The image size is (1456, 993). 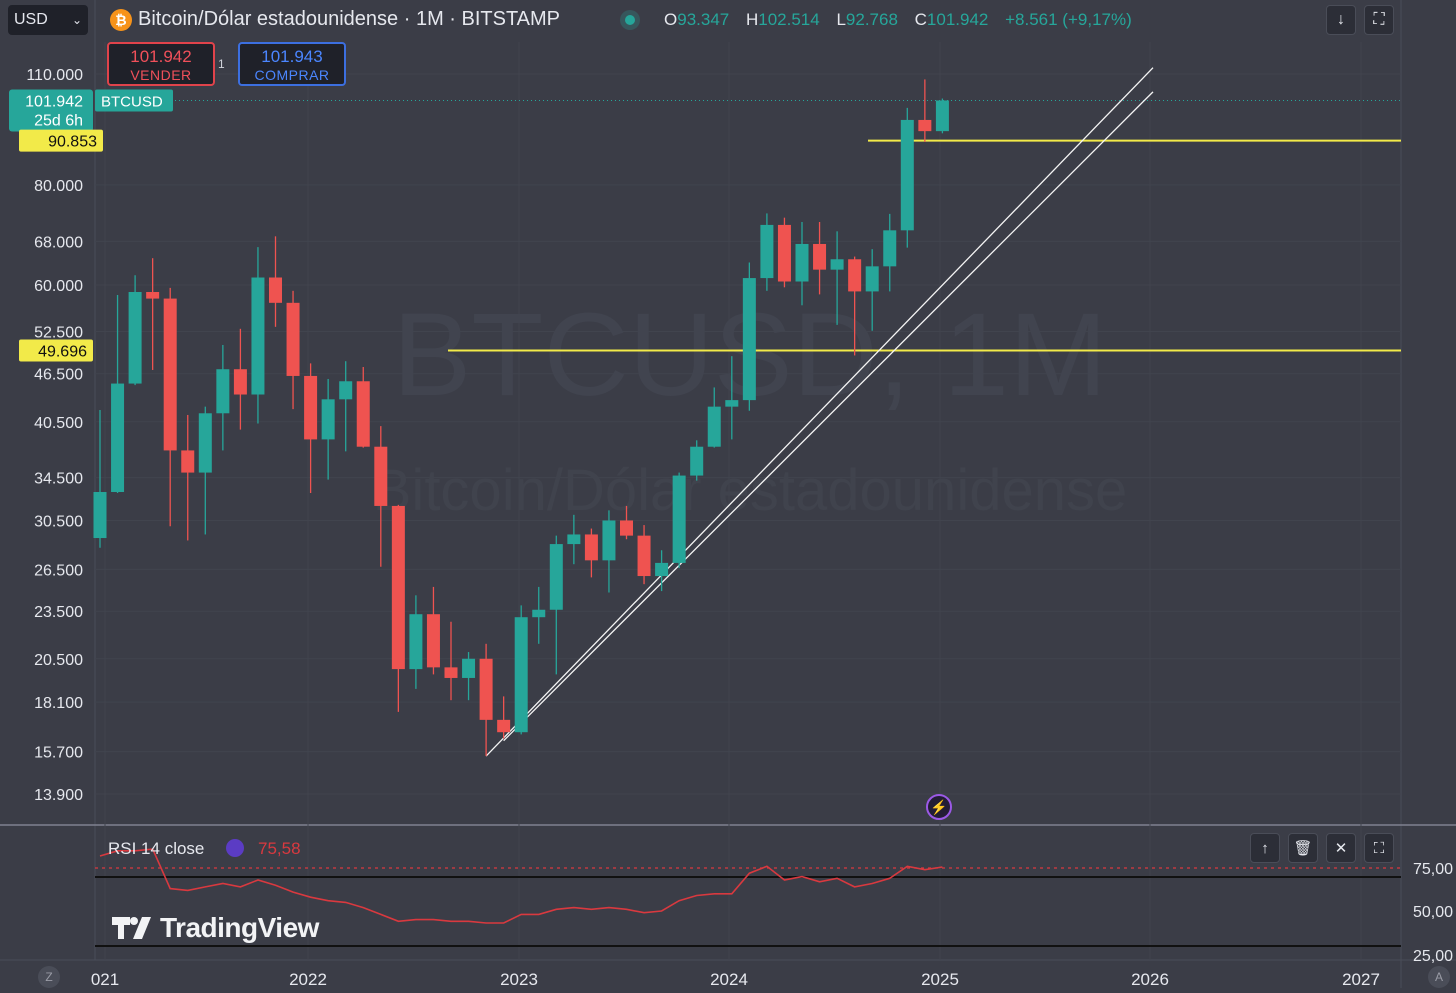 I want to click on buy-button: 101.943 COMPRAR, so click(x=292, y=64).